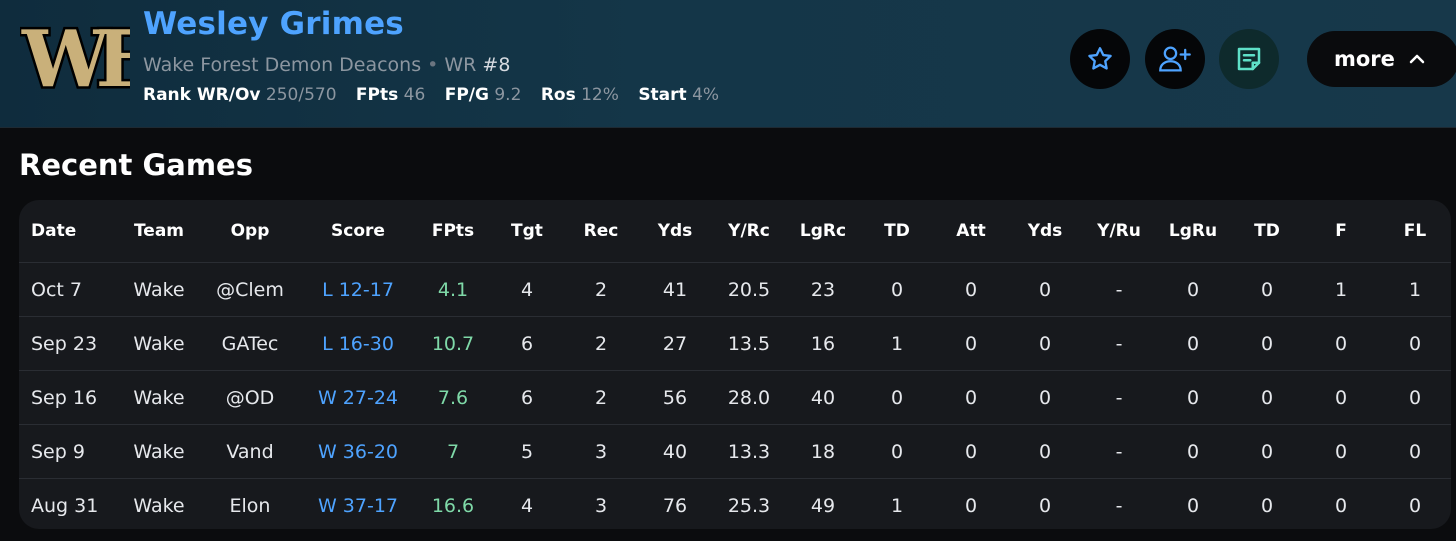  What do you see at coordinates (527, 451) in the screenshot?
I see `table-cell: 5` at bounding box center [527, 451].